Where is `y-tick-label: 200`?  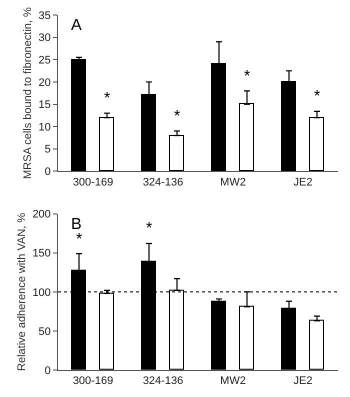 y-tick-label: 200 is located at coordinates (41, 214).